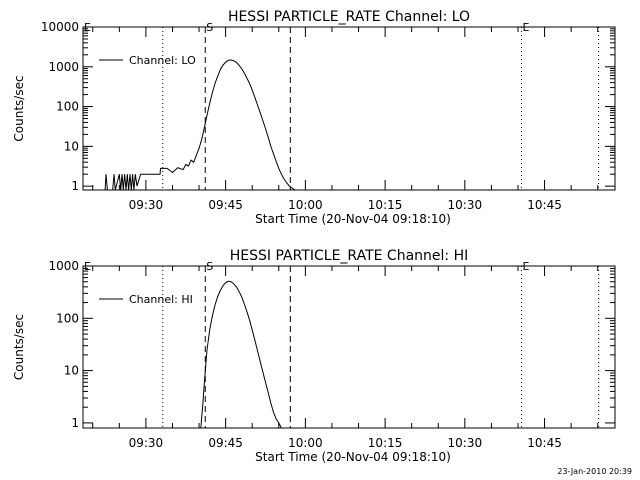 This screenshot has width=640, height=480. What do you see at coordinates (162, 60) in the screenshot?
I see `legend-label: Channel: LO` at bounding box center [162, 60].